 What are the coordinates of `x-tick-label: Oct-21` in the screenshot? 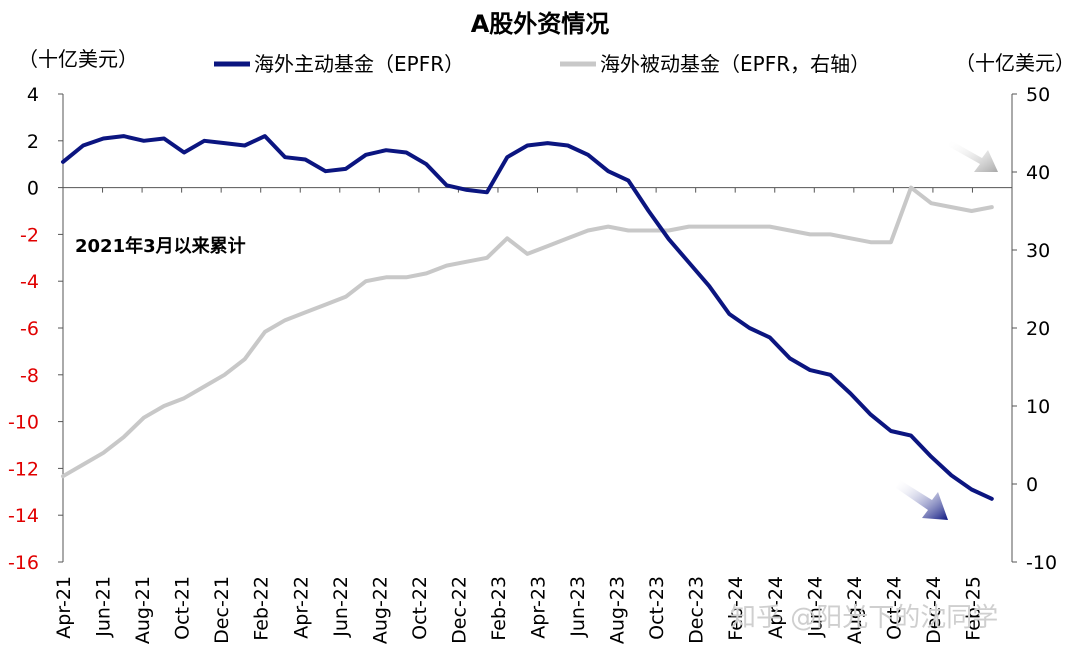 It's located at (183, 608).